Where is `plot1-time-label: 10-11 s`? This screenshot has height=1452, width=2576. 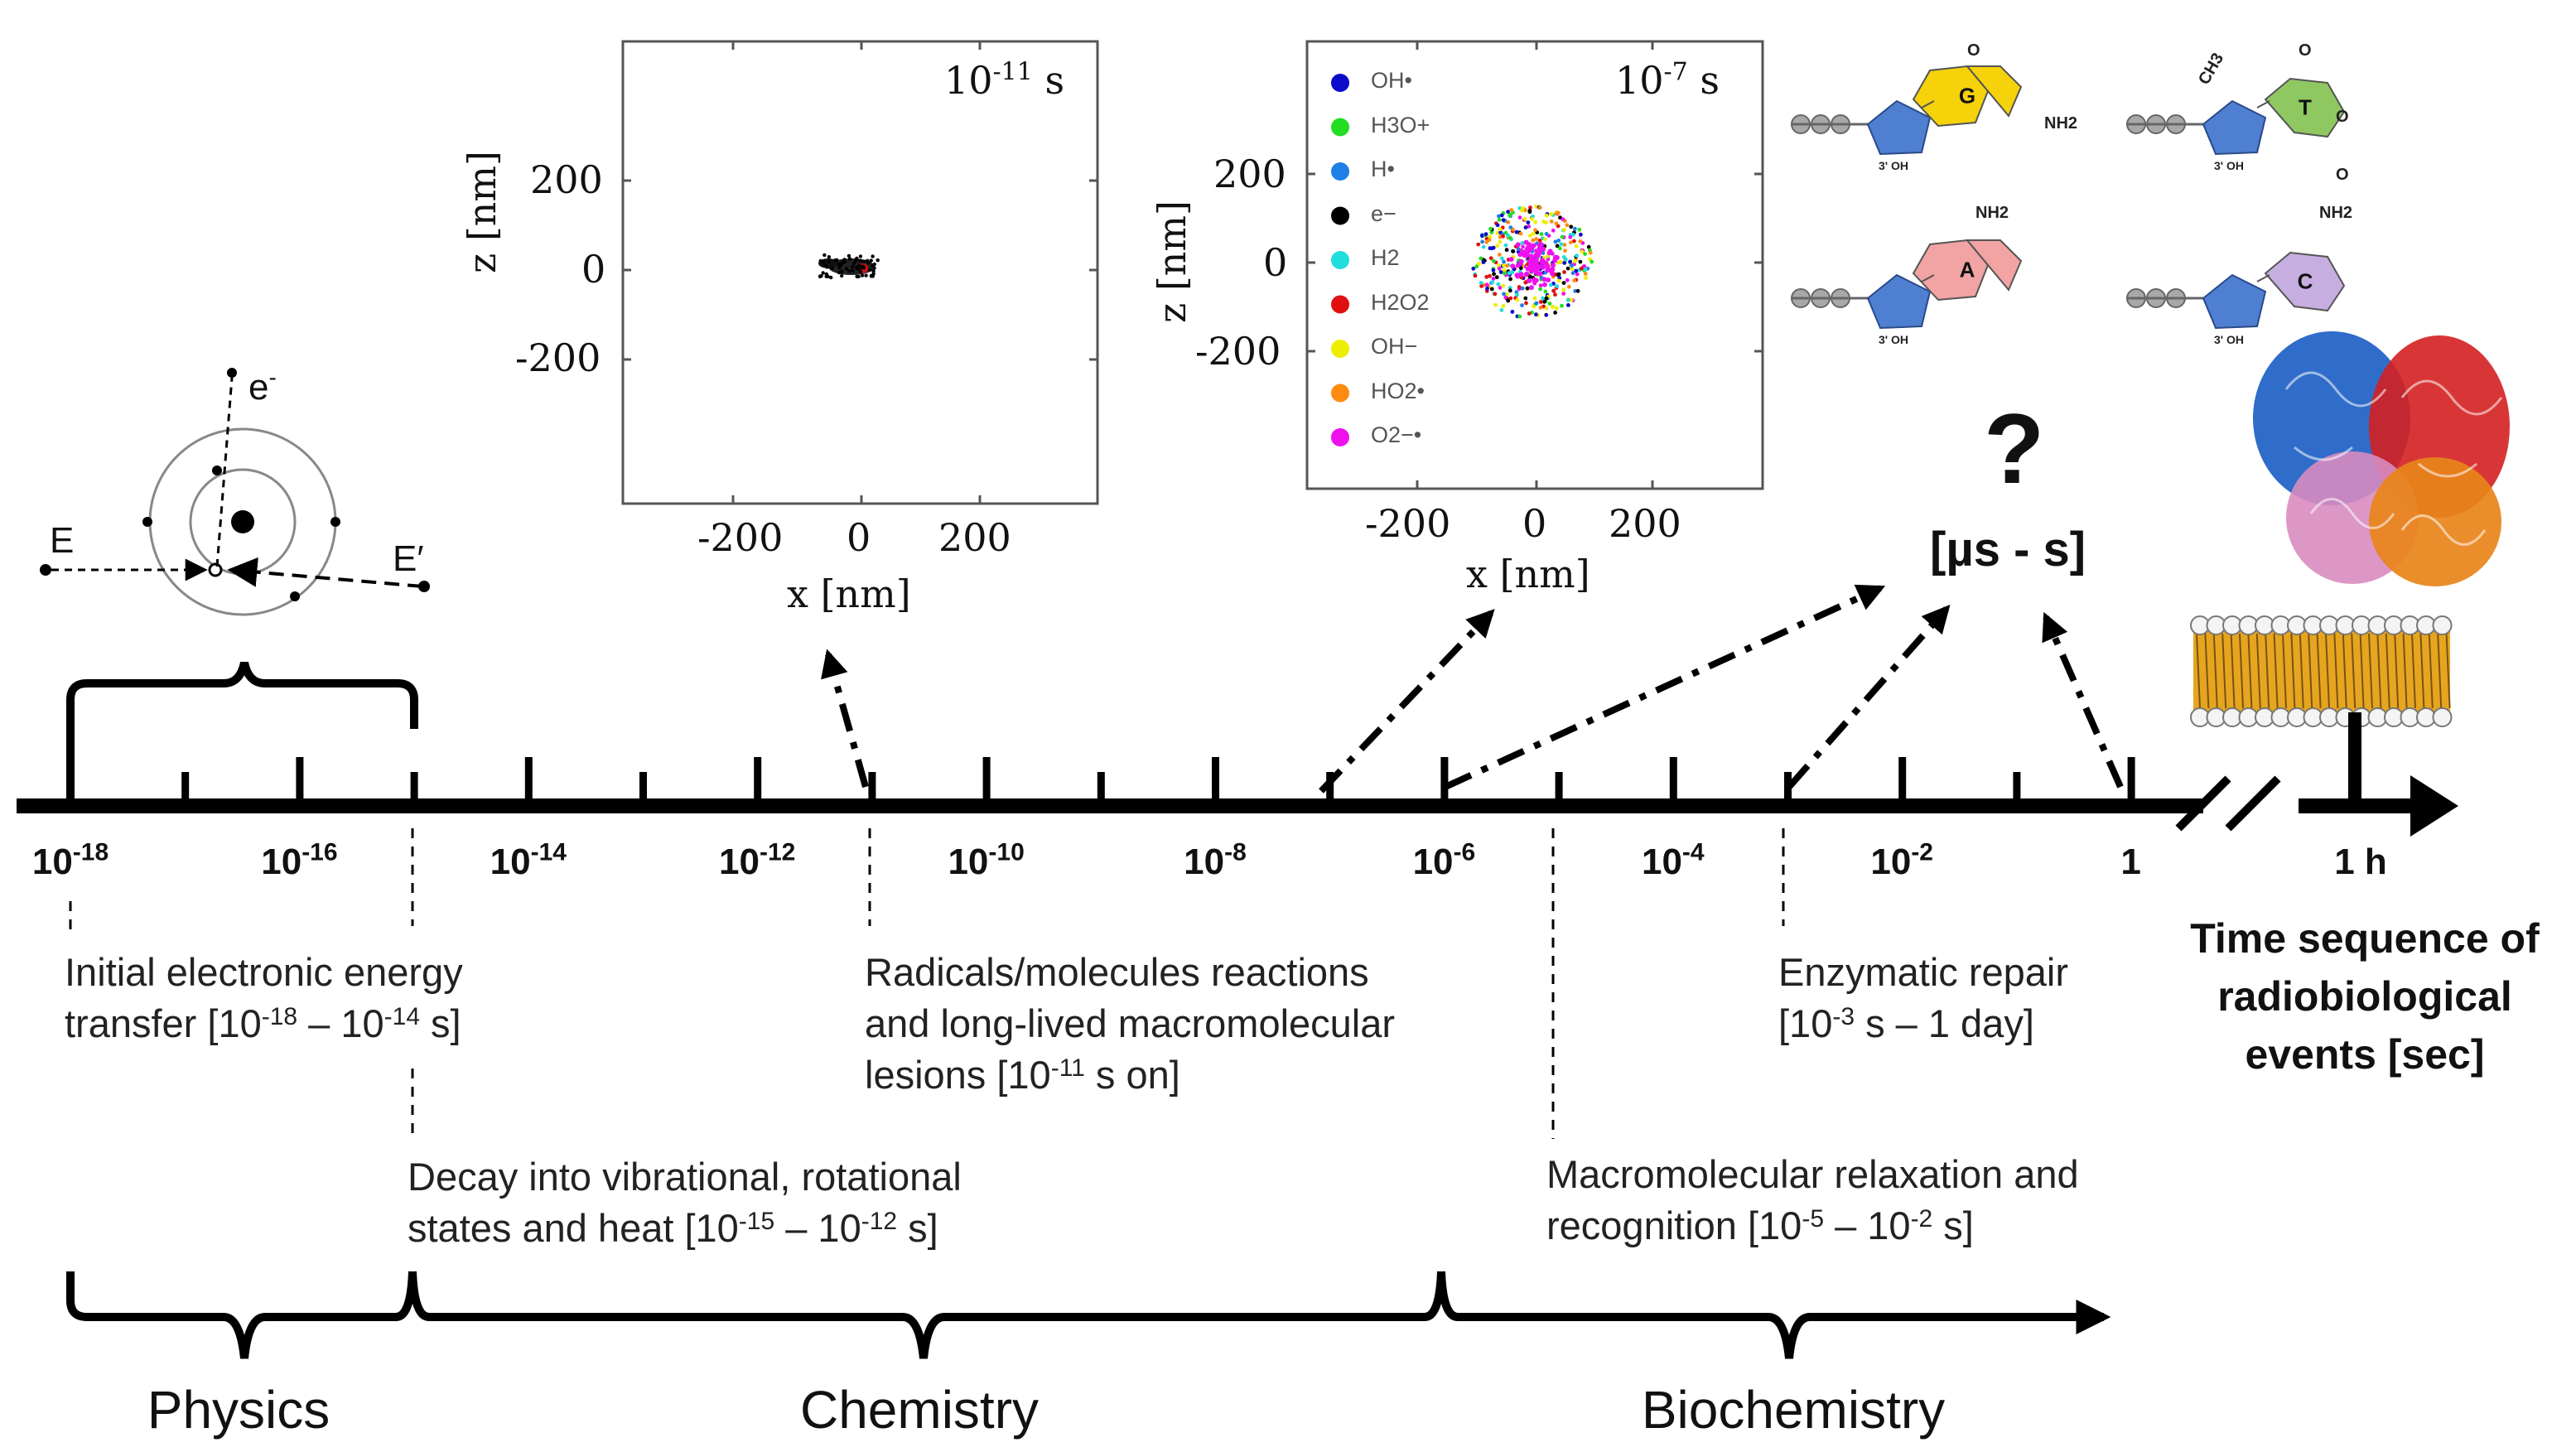
plot1-time-label: 10-11 s is located at coordinates (1004, 80).